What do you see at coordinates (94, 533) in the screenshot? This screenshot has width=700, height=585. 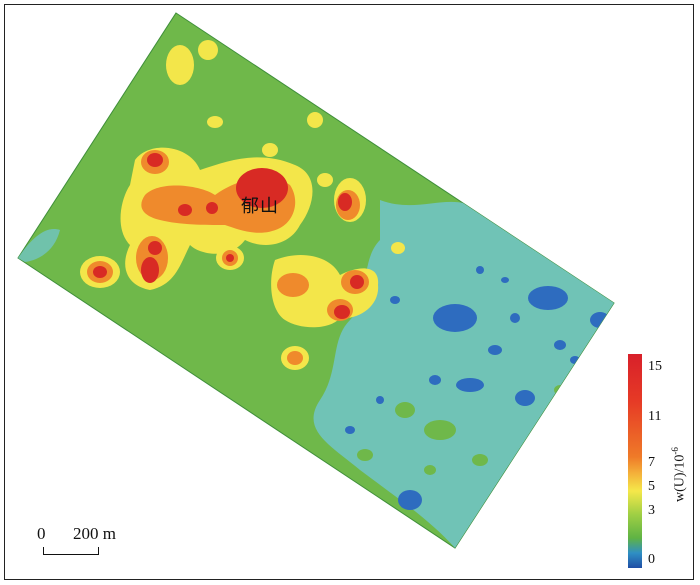 I see `scale-bar-distance-label: 200 m` at bounding box center [94, 533].